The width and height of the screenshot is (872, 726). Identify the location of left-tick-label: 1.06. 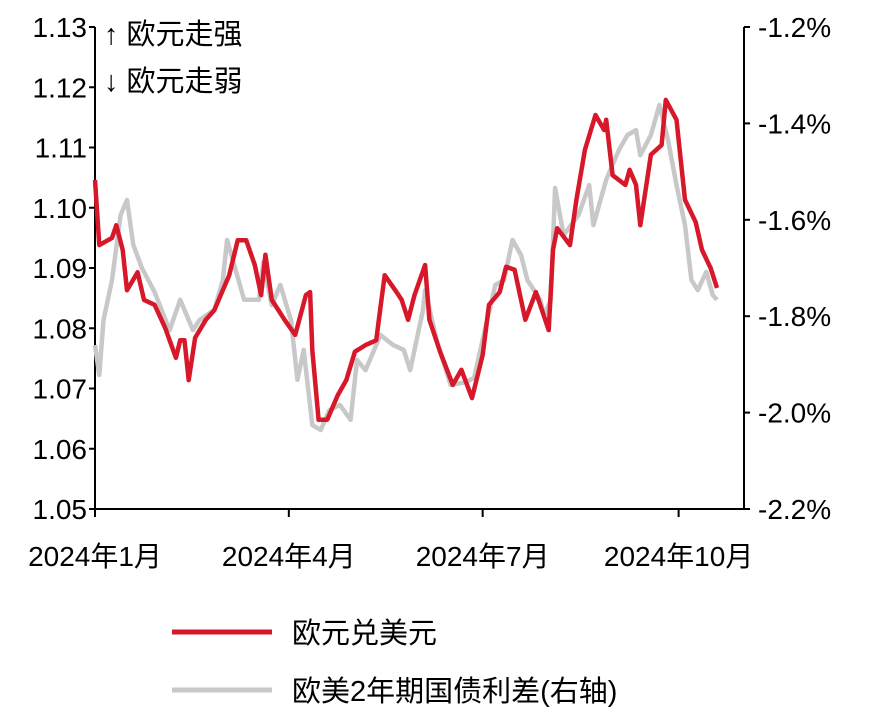
(60, 449).